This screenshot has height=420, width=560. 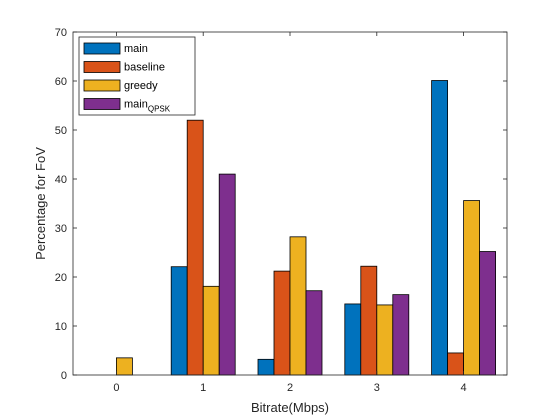 What do you see at coordinates (102, 67) in the screenshot?
I see `legend-swatch-baseline` at bounding box center [102, 67].